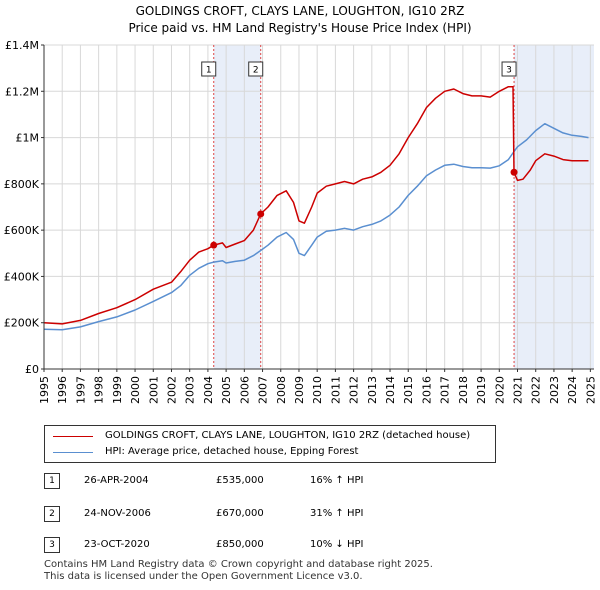 This screenshot has height=590, width=600. I want to click on x-tick-label: 2011, so click(335, 390).